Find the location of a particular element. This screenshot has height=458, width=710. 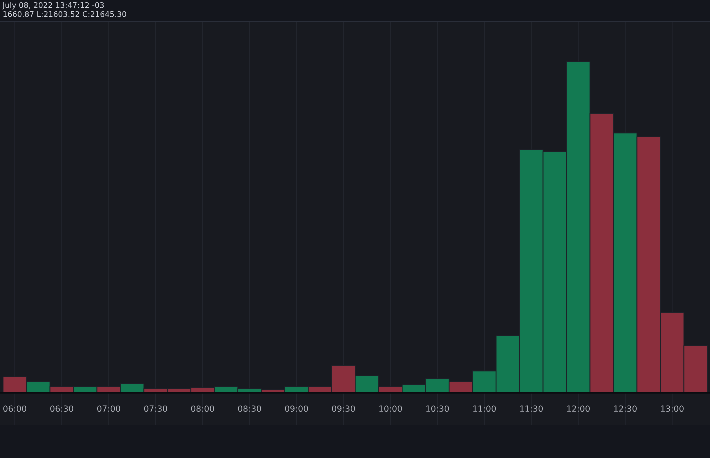

x-tick-label: 08:30 is located at coordinates (250, 409).